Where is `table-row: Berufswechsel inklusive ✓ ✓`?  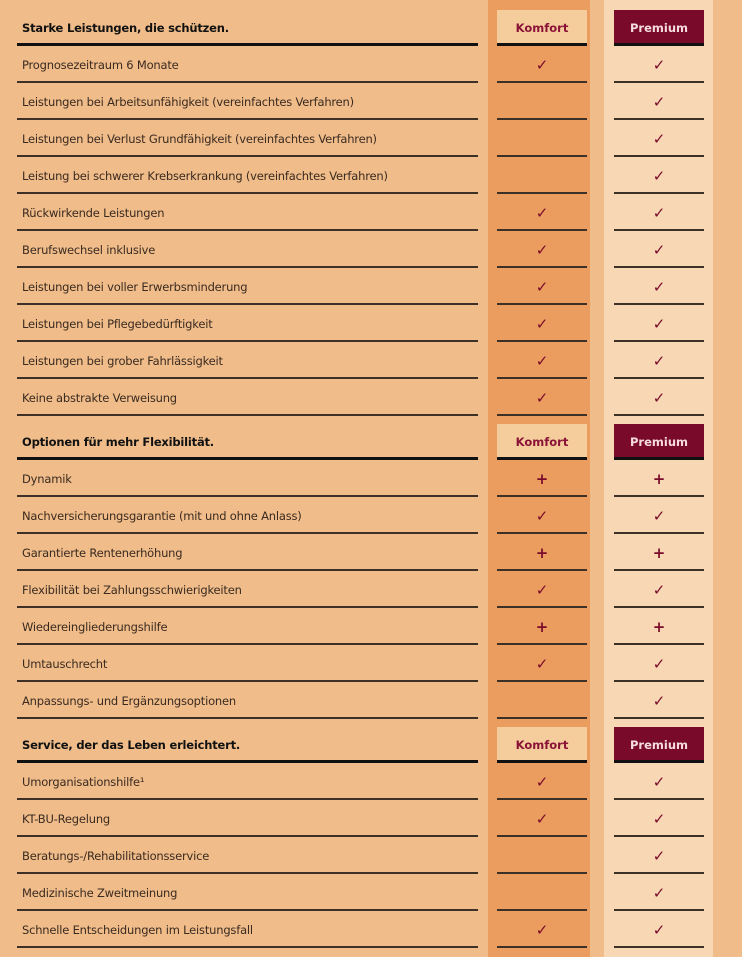 table-row: Berufswechsel inklusive ✓ ✓ is located at coordinates (371, 249).